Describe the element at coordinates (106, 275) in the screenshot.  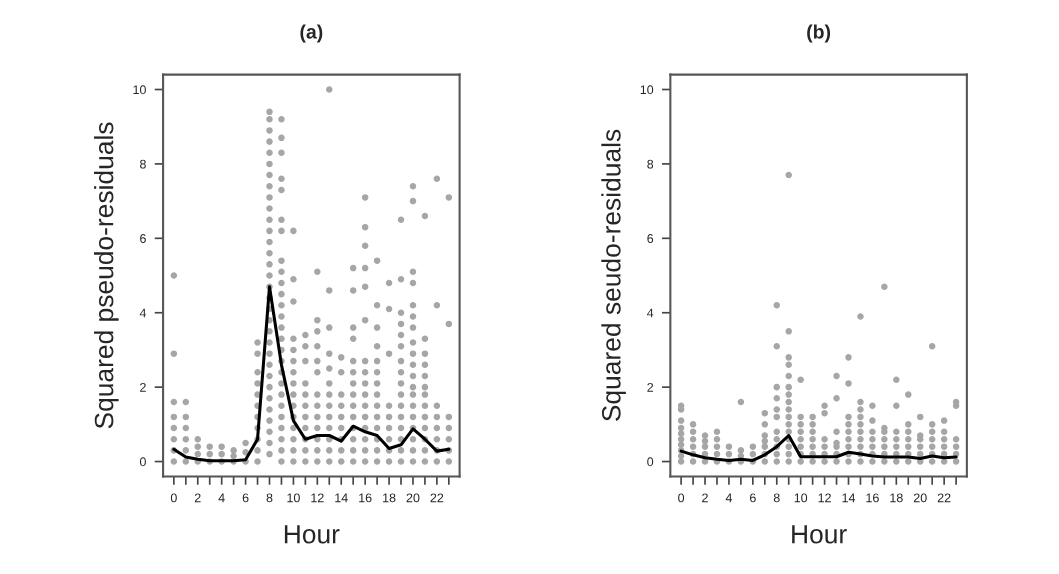
I see `y-axis-title: Squared pseudo-residuals` at that location.